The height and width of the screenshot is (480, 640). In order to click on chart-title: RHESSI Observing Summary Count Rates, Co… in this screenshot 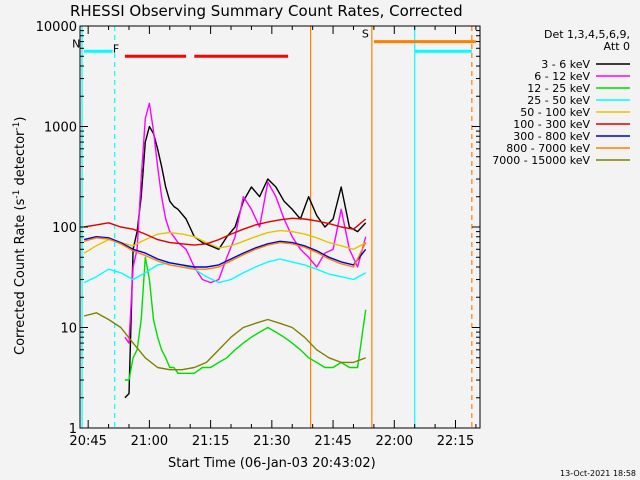, I will do `click(266, 11)`.